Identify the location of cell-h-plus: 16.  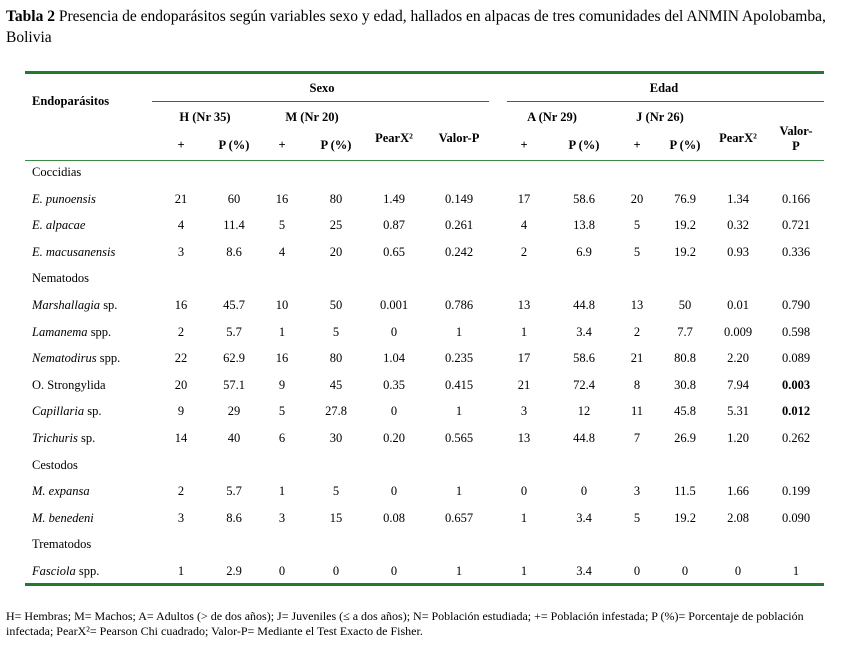
(181, 305).